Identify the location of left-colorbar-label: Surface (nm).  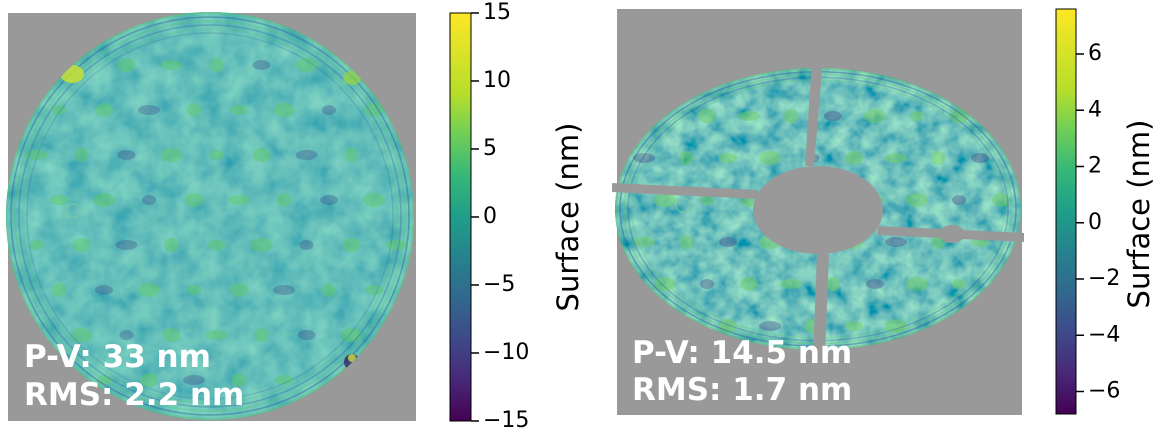
(568, 217).